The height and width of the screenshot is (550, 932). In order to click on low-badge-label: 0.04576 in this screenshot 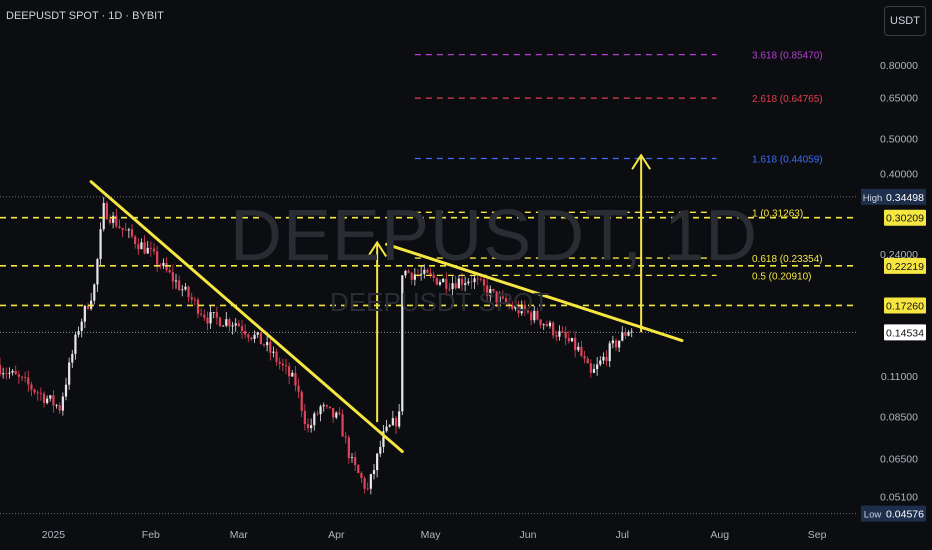, I will do `click(905, 515)`.